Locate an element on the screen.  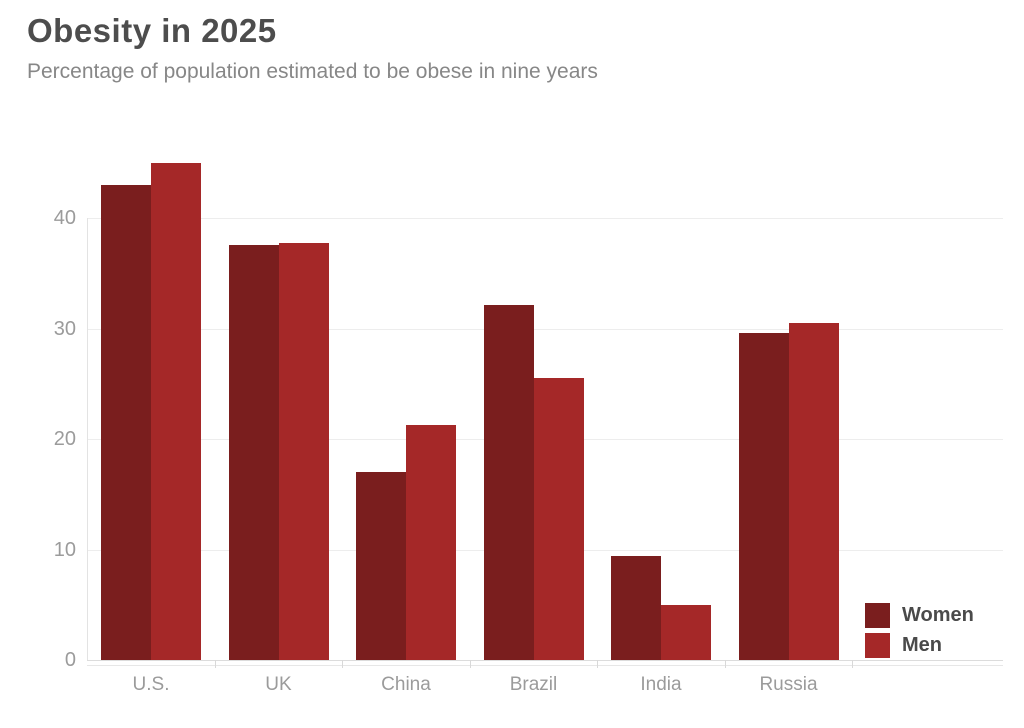
y-axis-line is located at coordinates (87, 439).